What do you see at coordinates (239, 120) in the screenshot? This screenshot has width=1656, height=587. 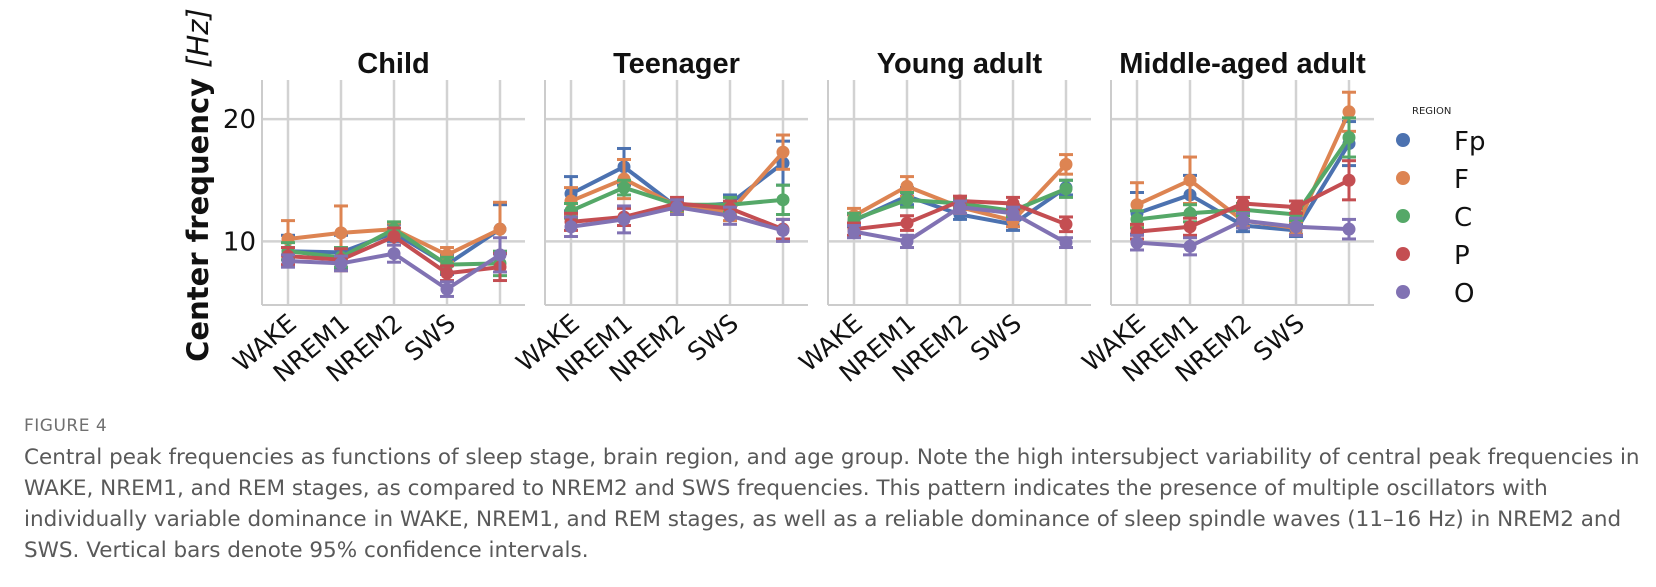 I see `y-tick-label: 20` at bounding box center [239, 120].